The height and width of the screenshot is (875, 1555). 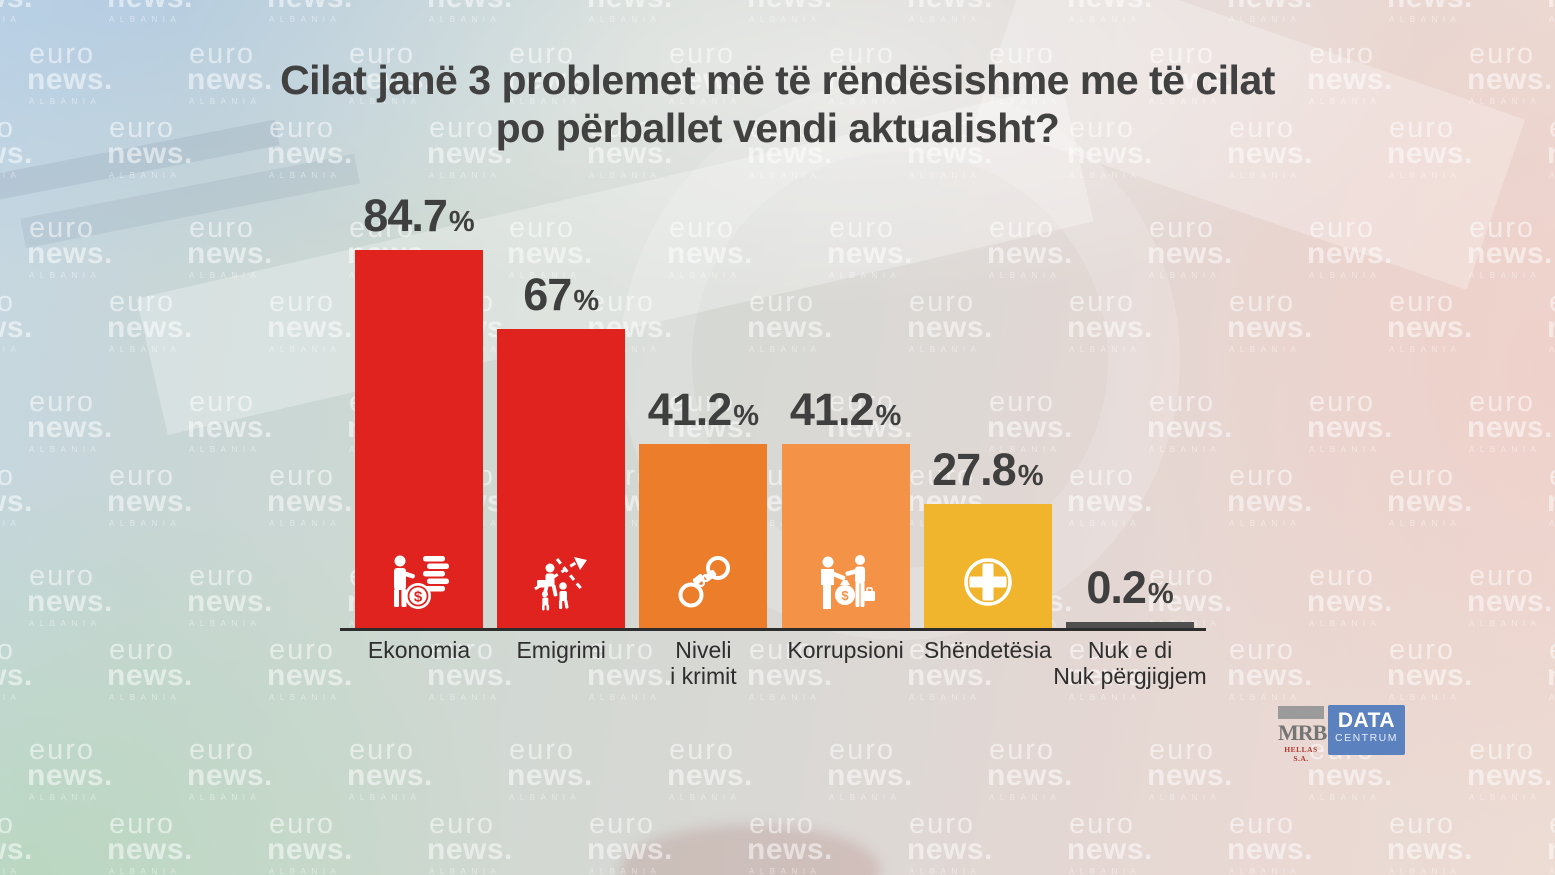 I want to click on category-label-line: Shëndetësia, so click(x=987, y=650).